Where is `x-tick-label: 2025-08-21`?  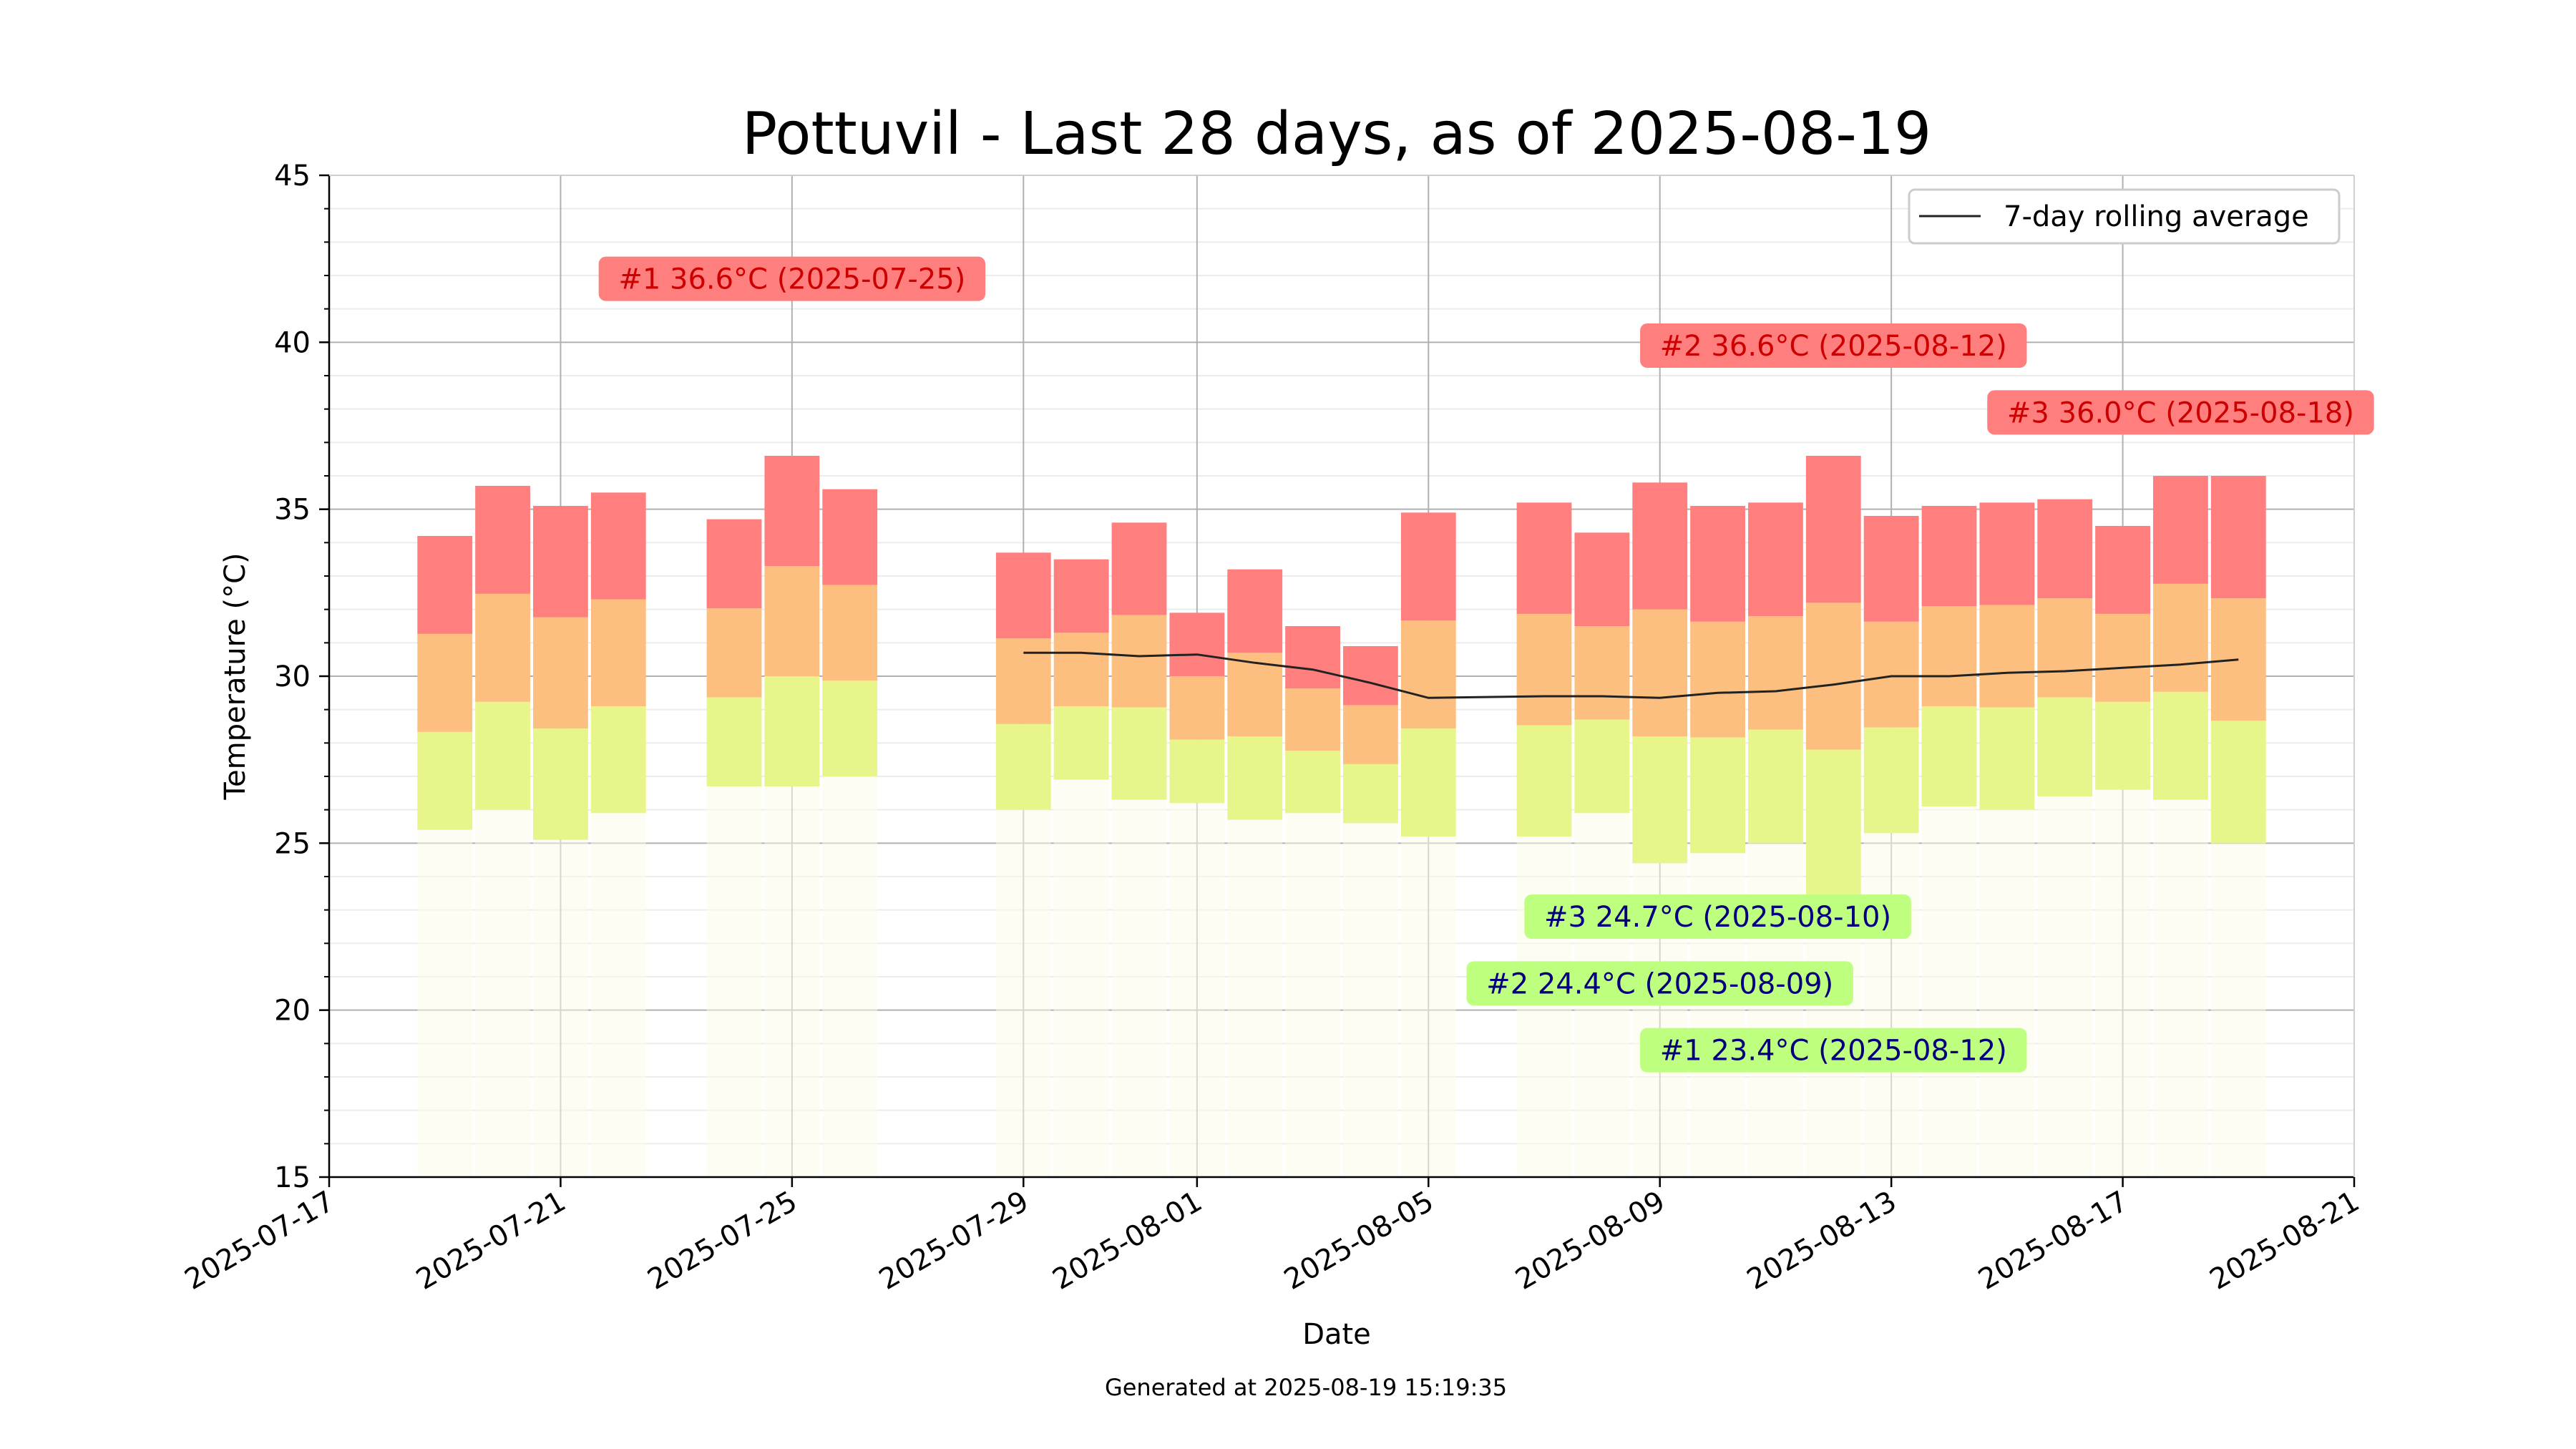
x-tick-label: 2025-08-21 is located at coordinates (2285, 1241).